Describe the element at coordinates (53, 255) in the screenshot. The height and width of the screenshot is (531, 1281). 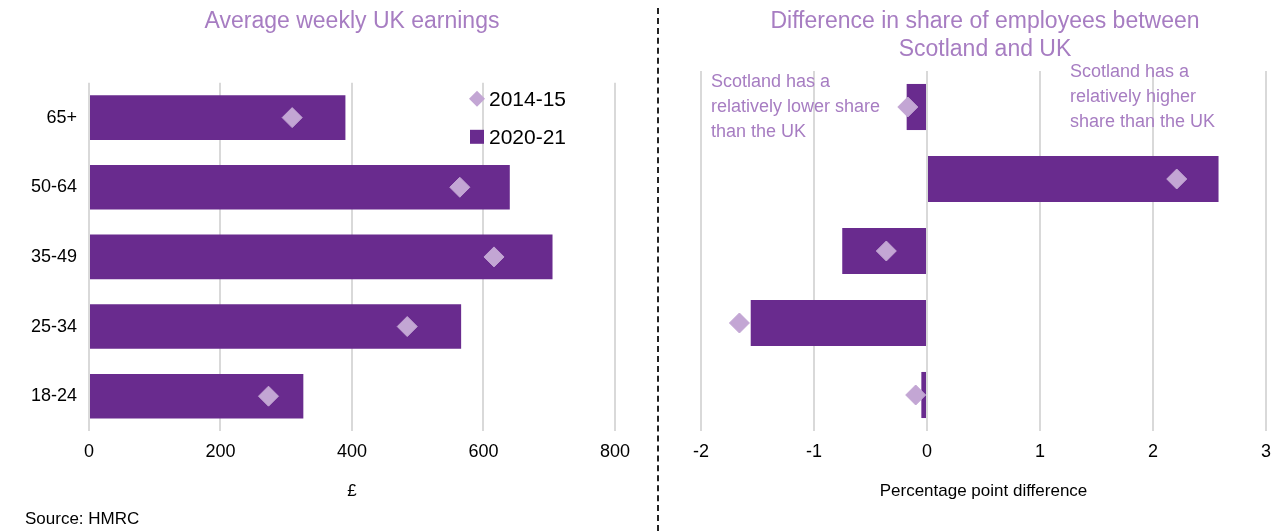
I see `y-tick-label: 35-49` at that location.